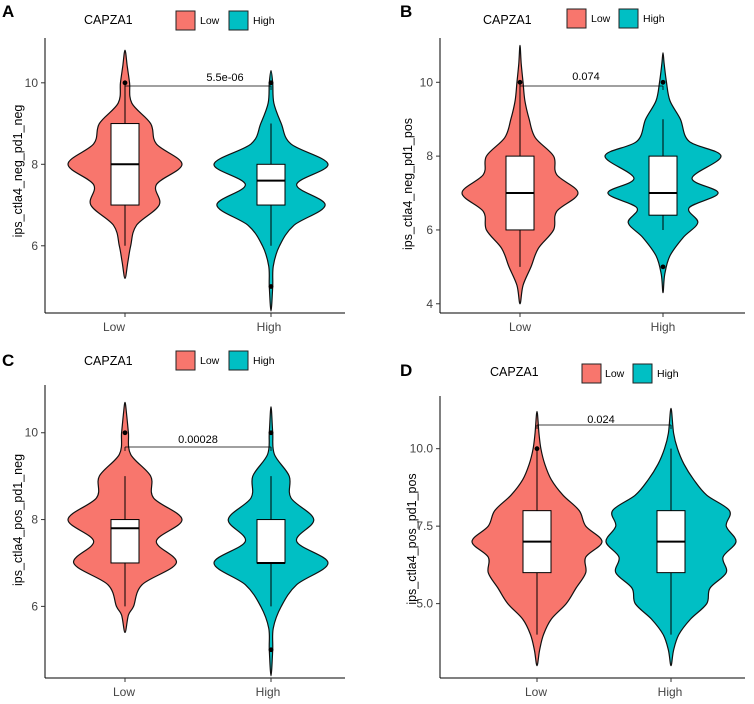 The width and height of the screenshot is (754, 704). What do you see at coordinates (18, 520) in the screenshot?
I see `y-axis-title: ips_ctla4_pos_pd1_neg` at bounding box center [18, 520].